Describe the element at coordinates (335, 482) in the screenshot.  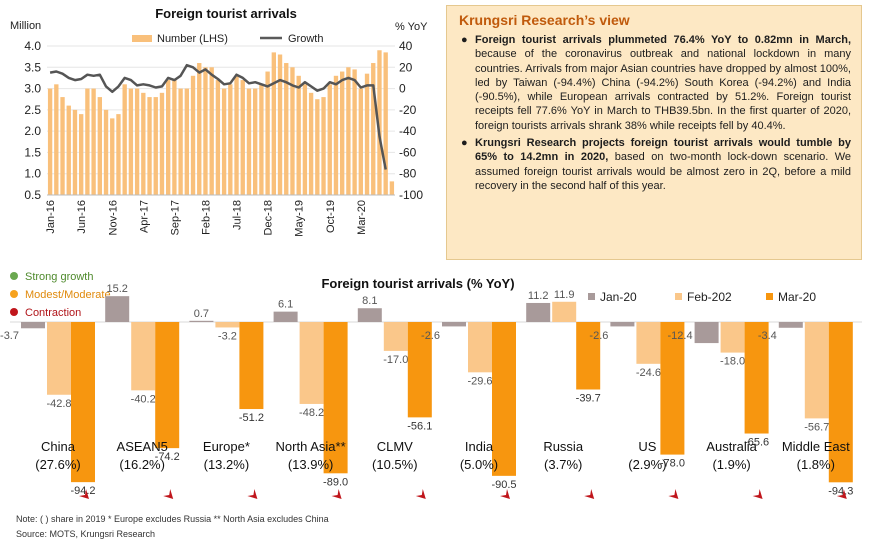
I see `market-value-label: -89.0` at that location.